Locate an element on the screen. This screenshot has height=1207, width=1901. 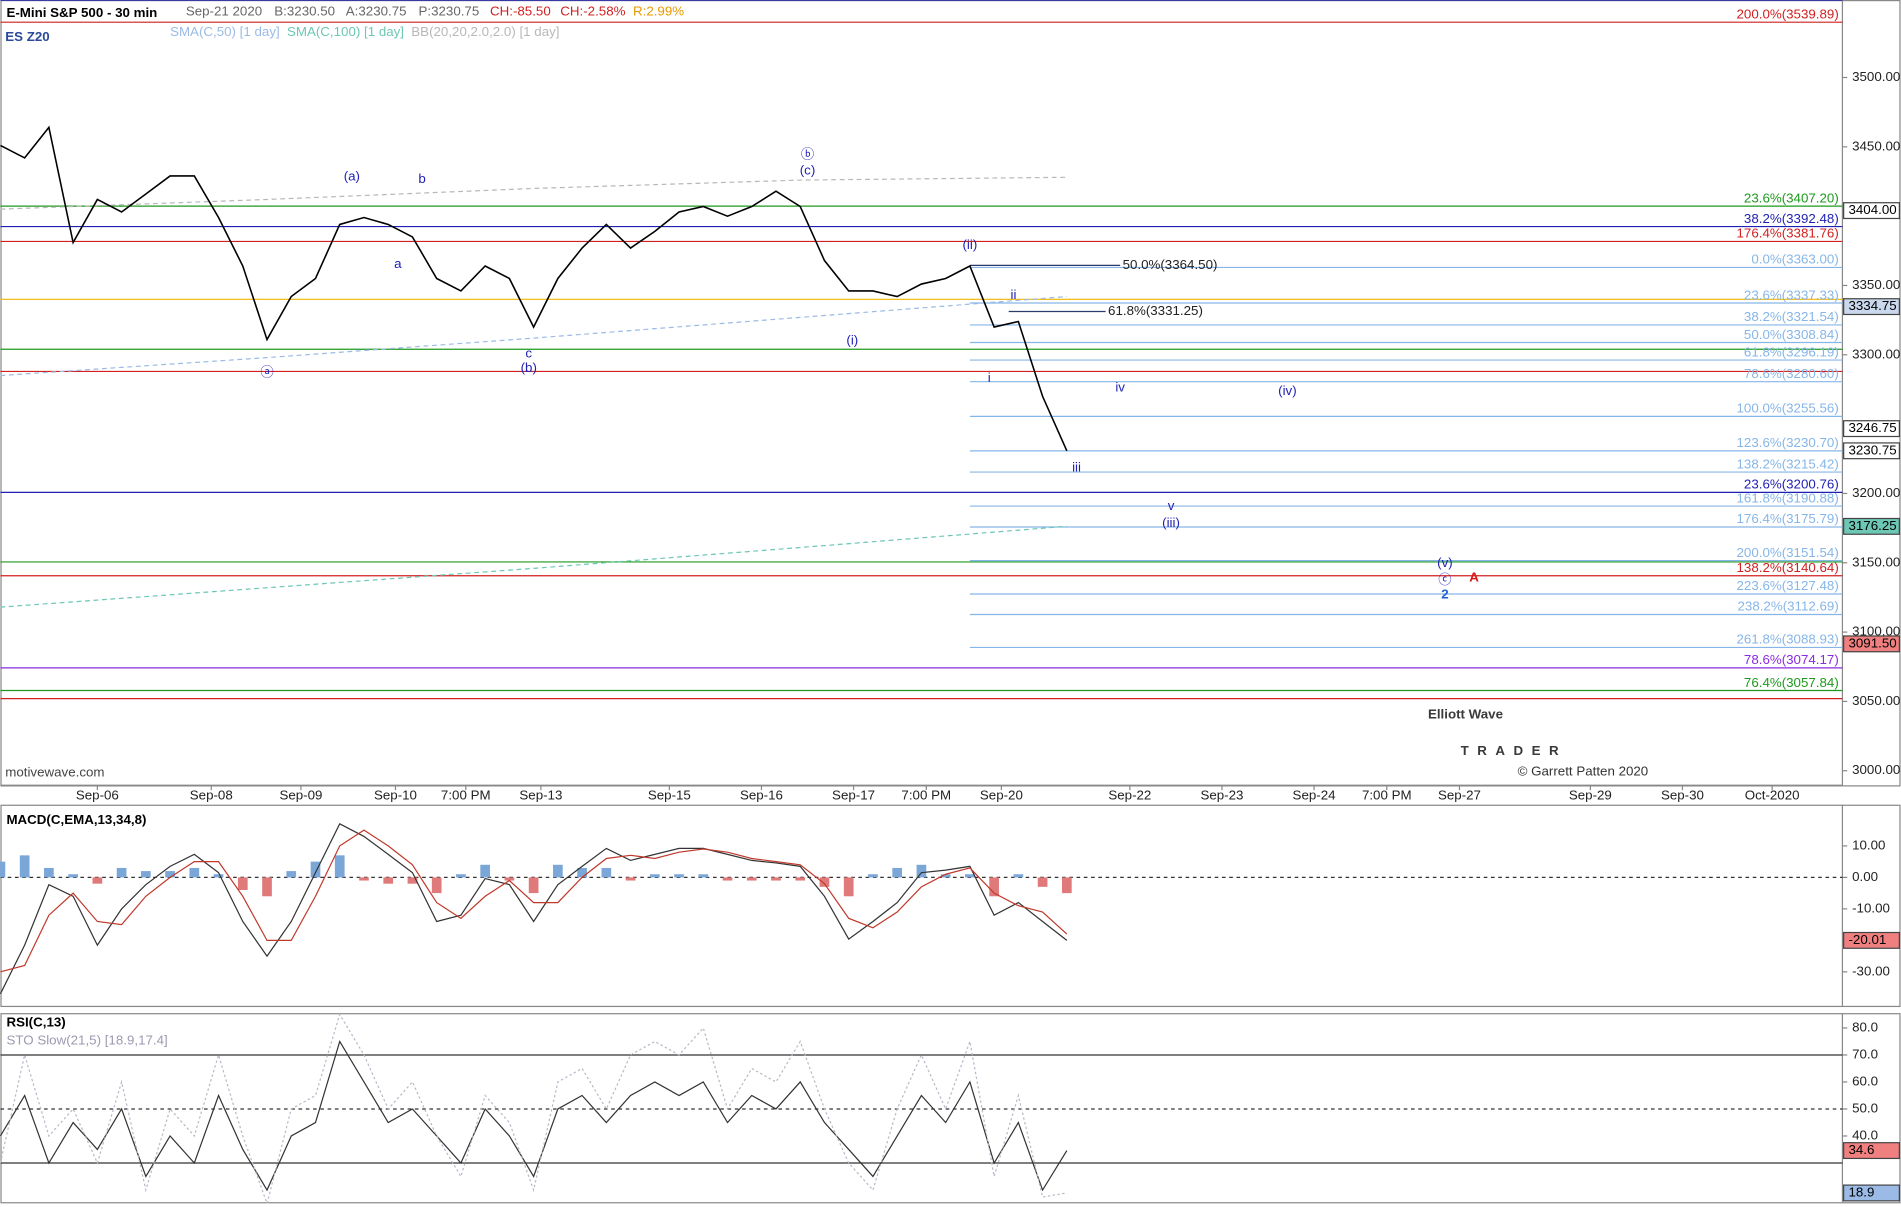
fib-label: 61.8%(3296.19) is located at coordinates (1791, 351).